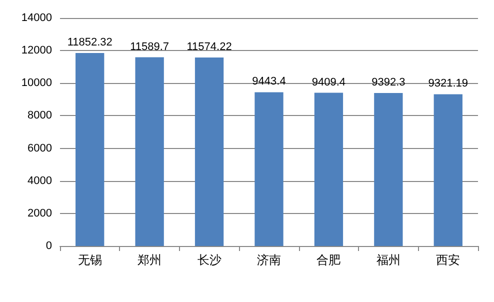  Describe the element at coordinates (36, 18) in the screenshot. I see `y-tick-label: 14000` at that location.